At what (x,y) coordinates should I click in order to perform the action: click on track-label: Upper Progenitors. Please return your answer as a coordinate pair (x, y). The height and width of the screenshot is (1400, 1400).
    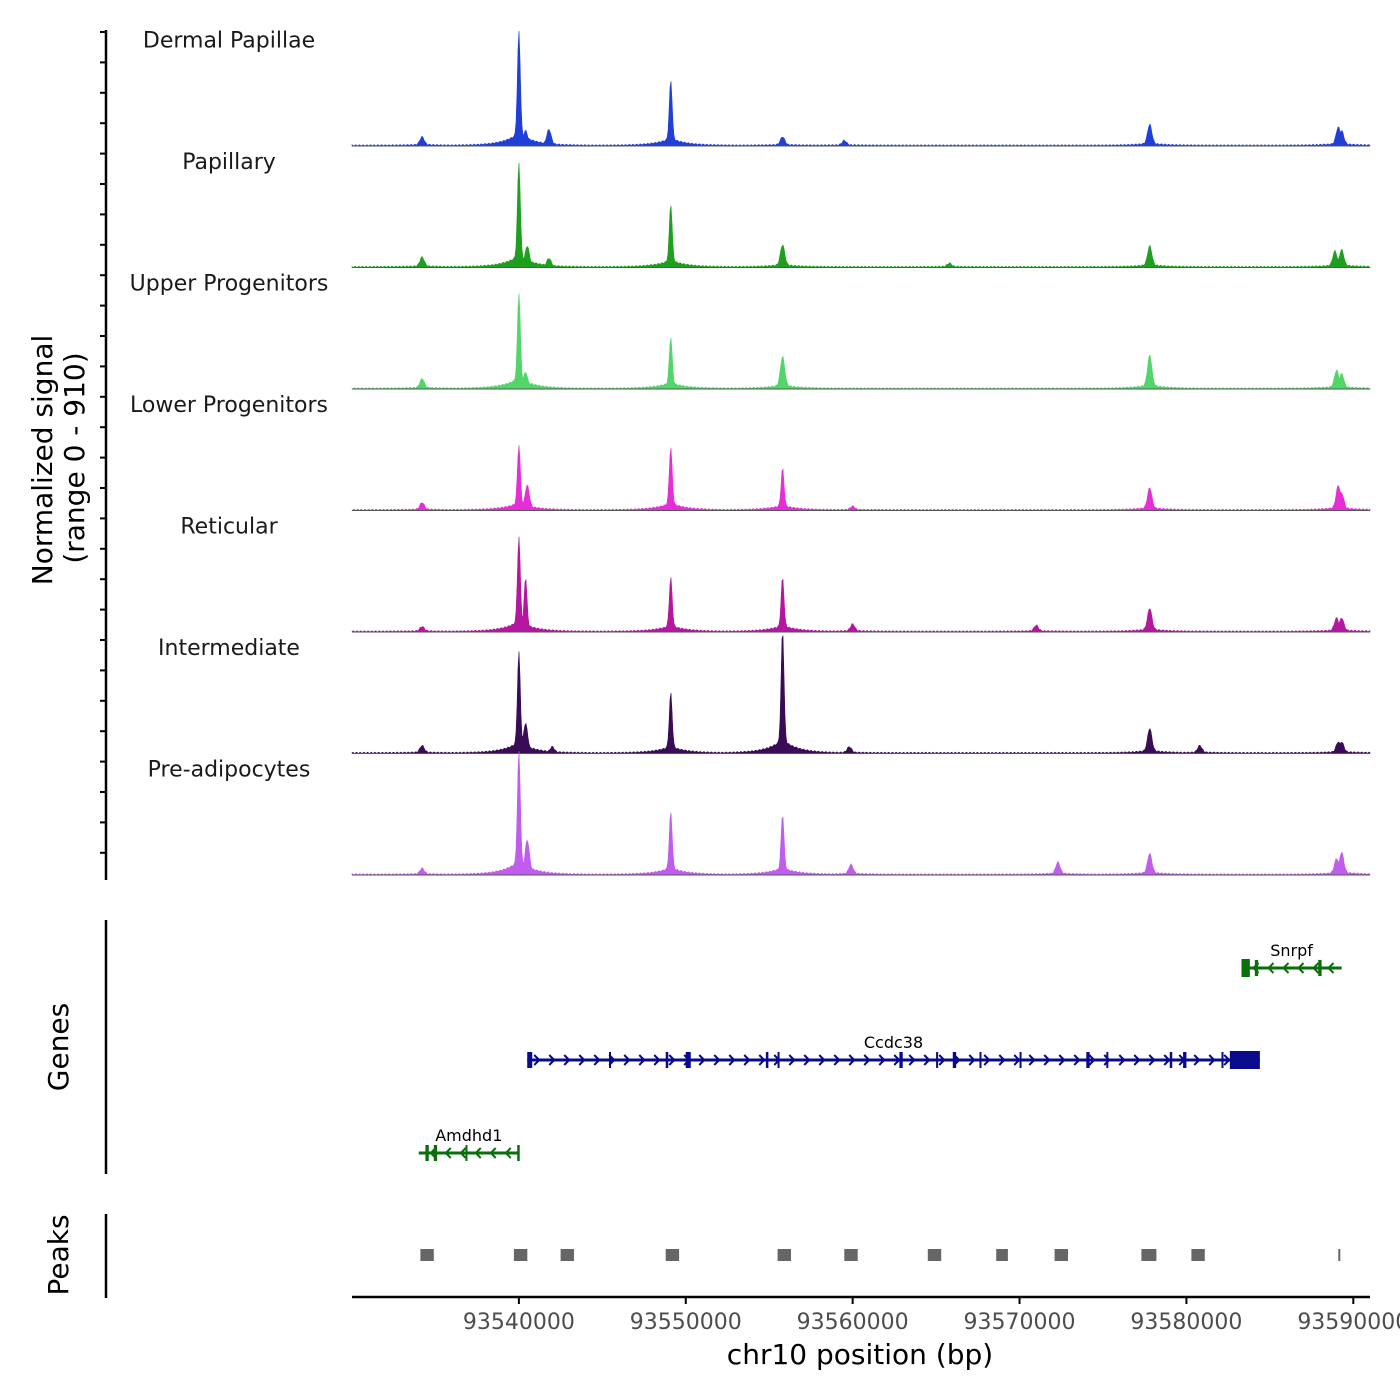
    Looking at the image, I should click on (229, 284).